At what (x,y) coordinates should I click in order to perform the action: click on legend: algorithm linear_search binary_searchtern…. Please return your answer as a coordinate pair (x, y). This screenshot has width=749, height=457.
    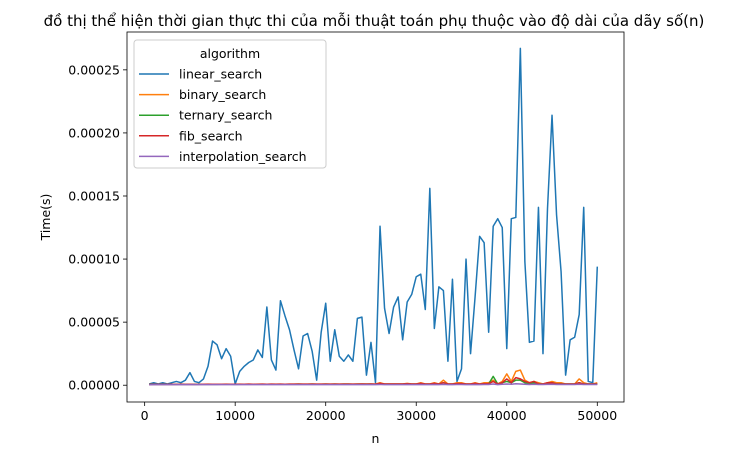
    Looking at the image, I should click on (230, 104).